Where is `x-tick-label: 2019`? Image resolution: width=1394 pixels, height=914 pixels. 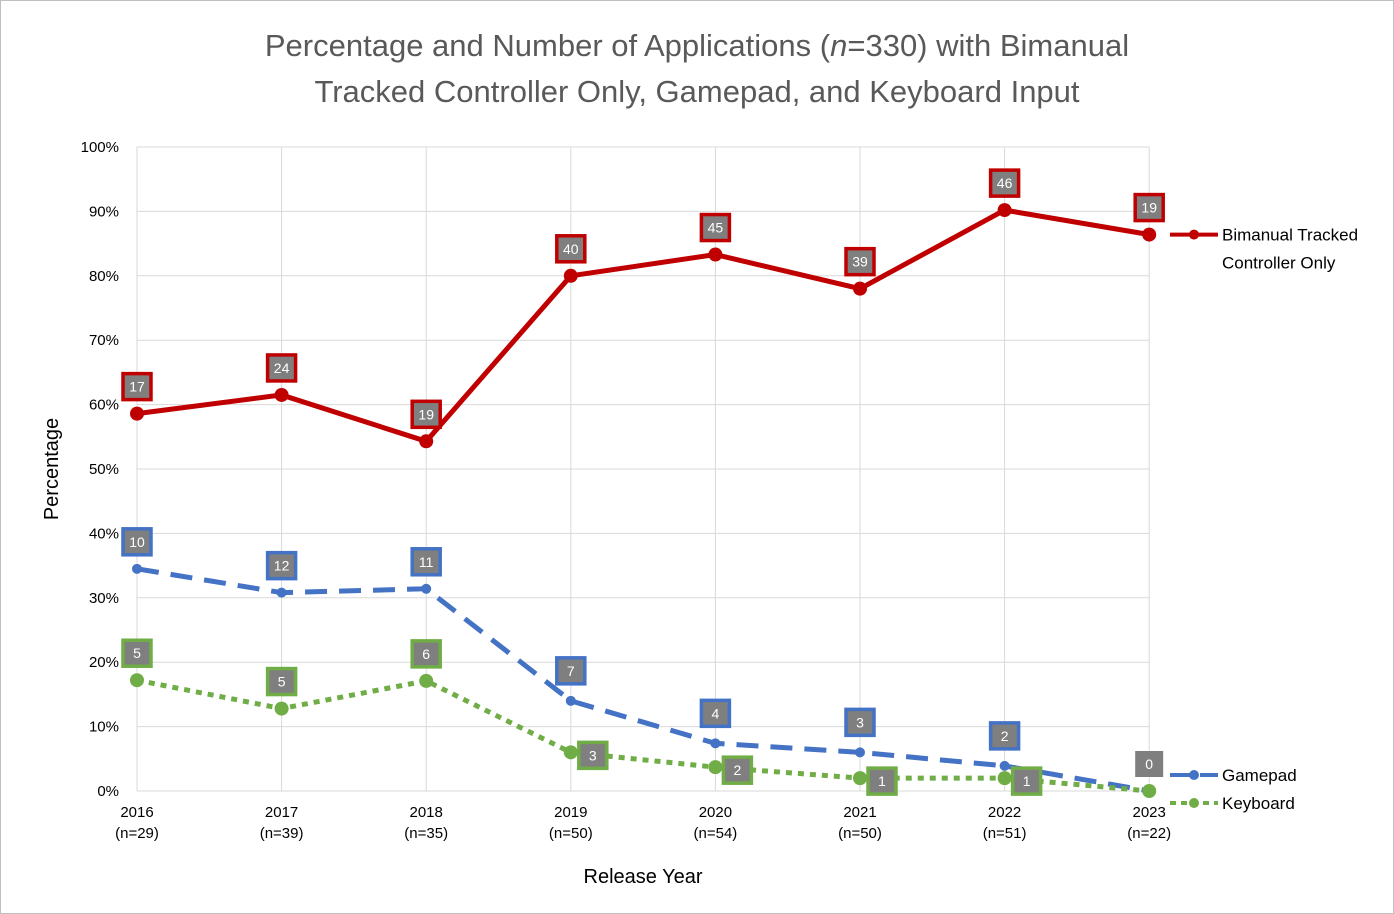
x-tick-label: 2019 is located at coordinates (570, 812).